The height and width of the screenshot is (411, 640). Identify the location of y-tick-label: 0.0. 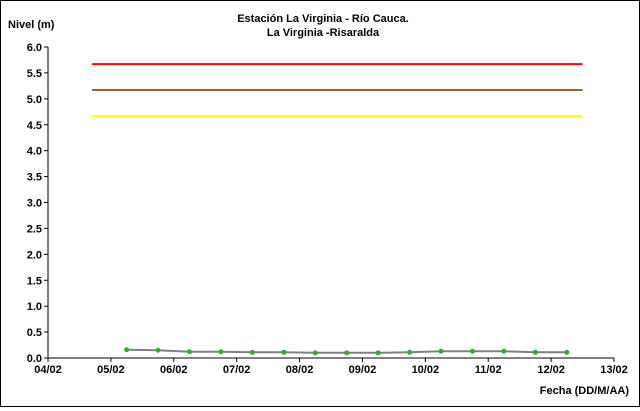
(34, 359).